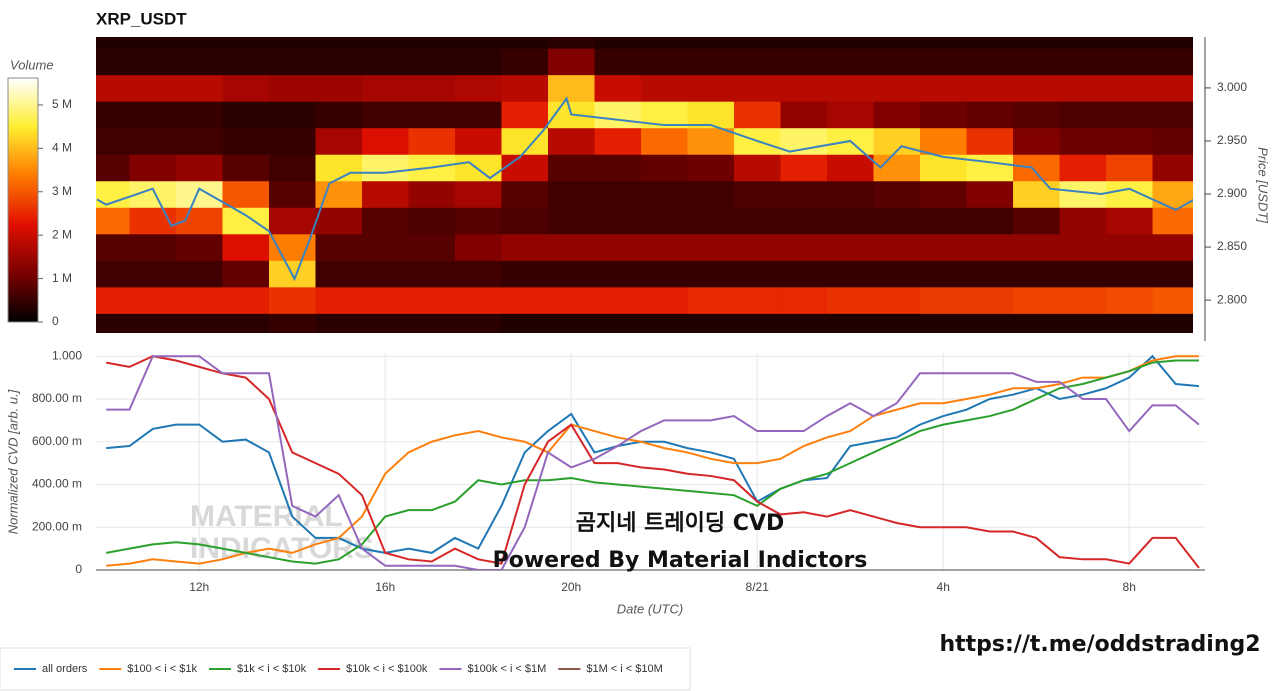 The image size is (1280, 691). What do you see at coordinates (57, 441) in the screenshot?
I see `y-tick-label: 600.00 m` at bounding box center [57, 441].